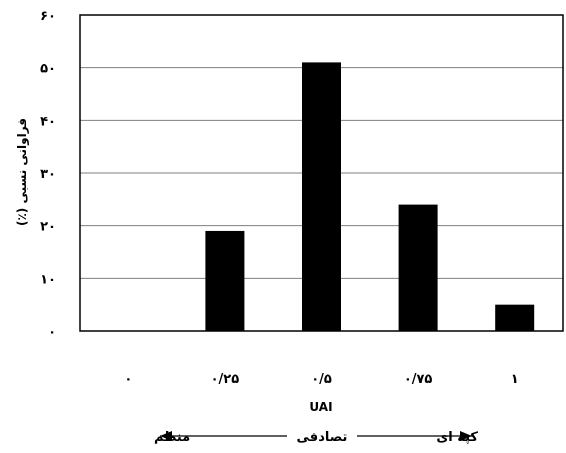 This screenshot has width=566, height=453. What do you see at coordinates (322, 437) in the screenshot?
I see `annotation-center: تصادفی` at bounding box center [322, 437].